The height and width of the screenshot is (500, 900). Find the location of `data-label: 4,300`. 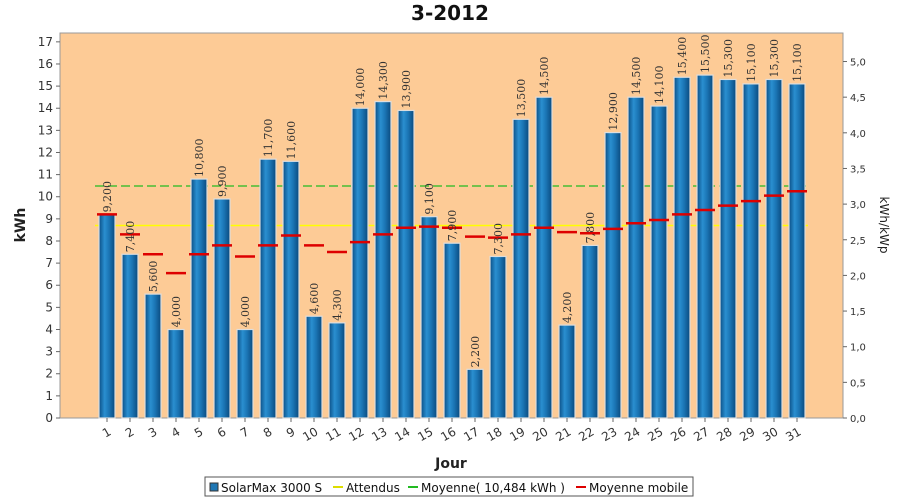

data-label: 4,300 is located at coordinates (337, 305).